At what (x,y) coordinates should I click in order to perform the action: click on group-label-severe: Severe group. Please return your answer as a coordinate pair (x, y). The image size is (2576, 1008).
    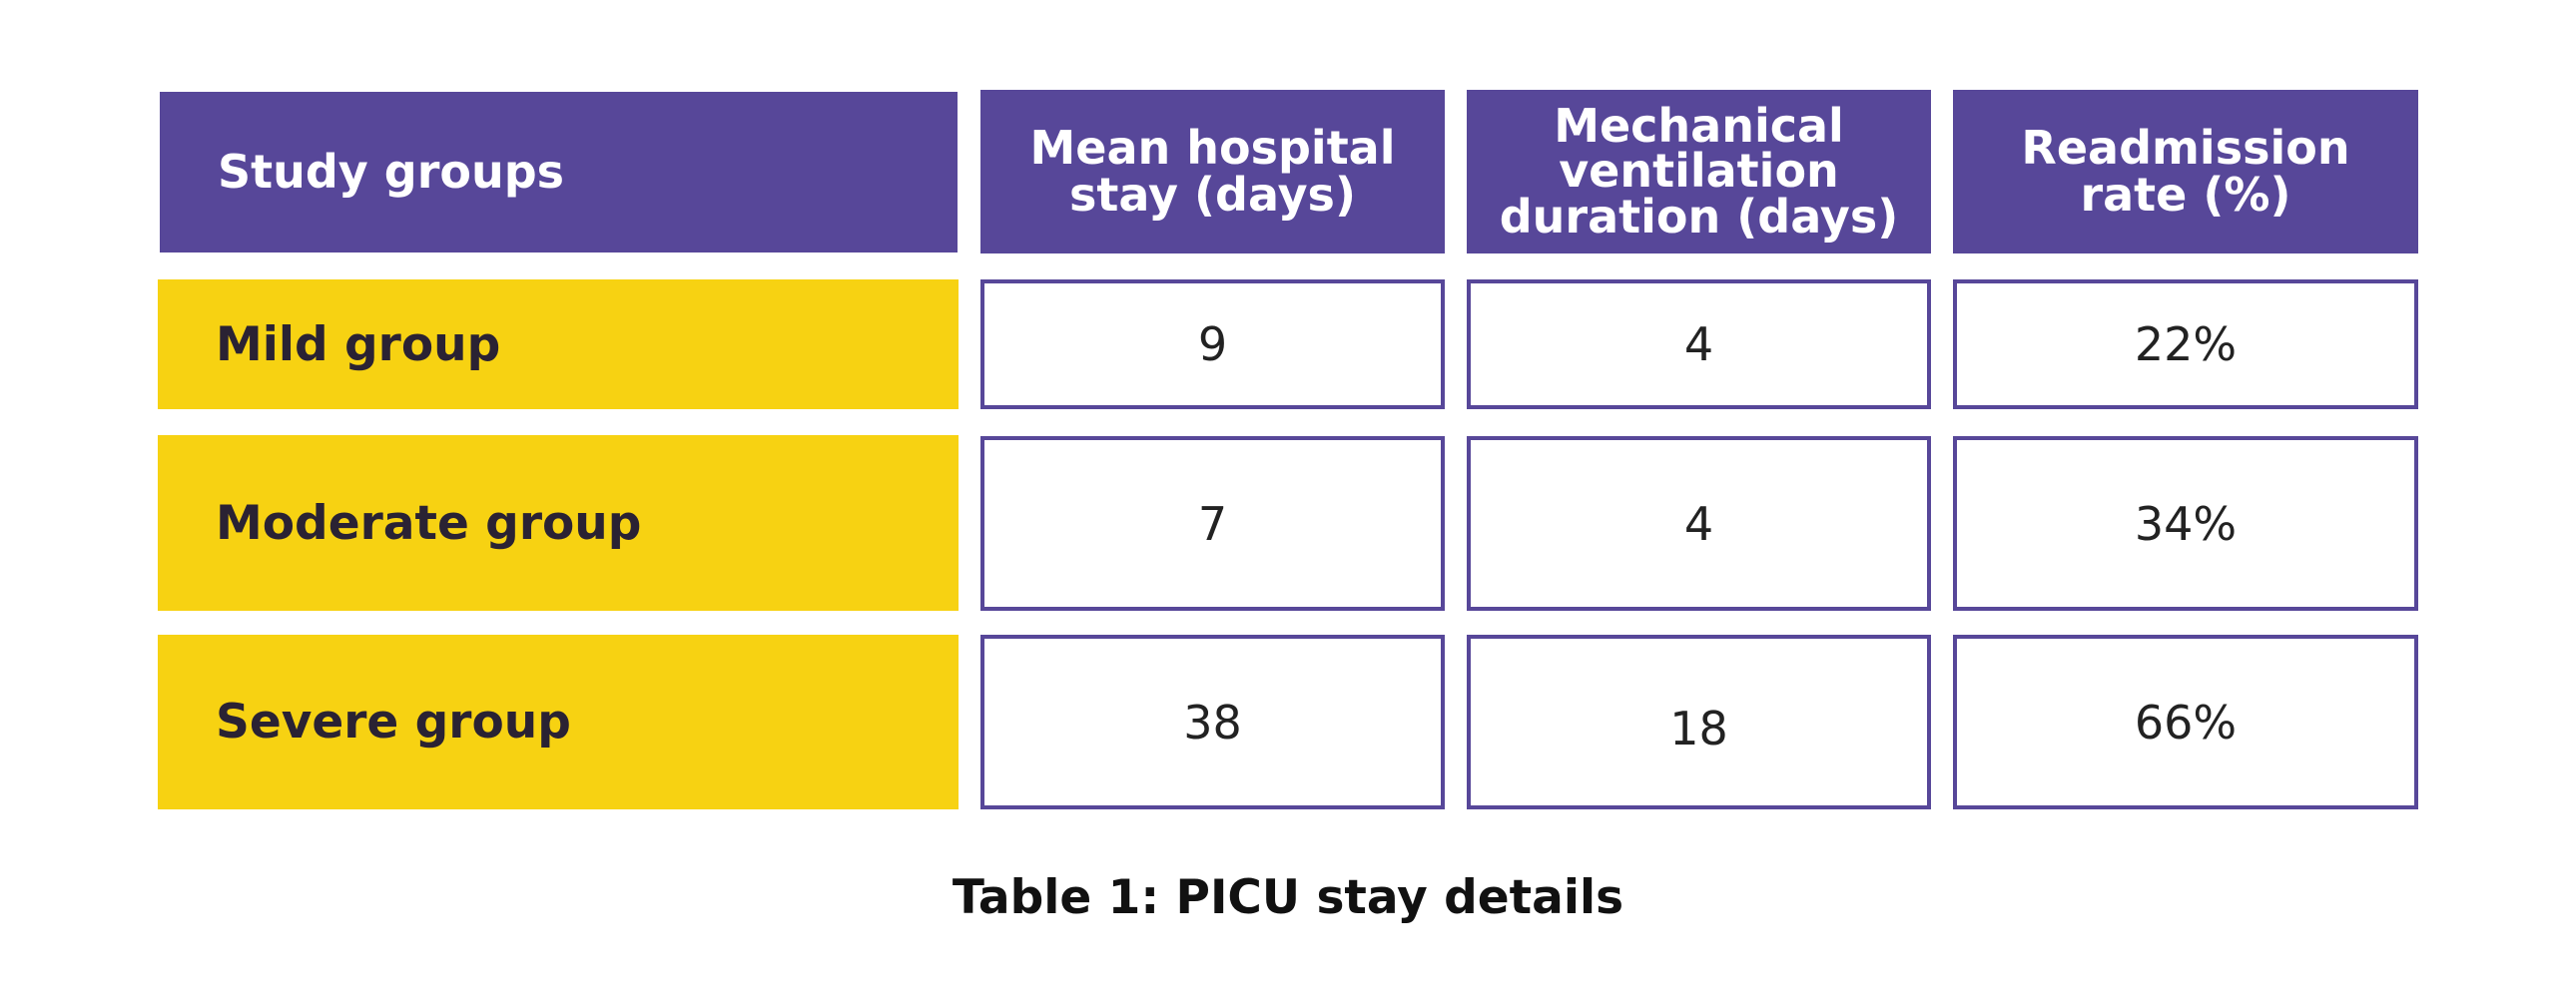
    Looking at the image, I should click on (558, 722).